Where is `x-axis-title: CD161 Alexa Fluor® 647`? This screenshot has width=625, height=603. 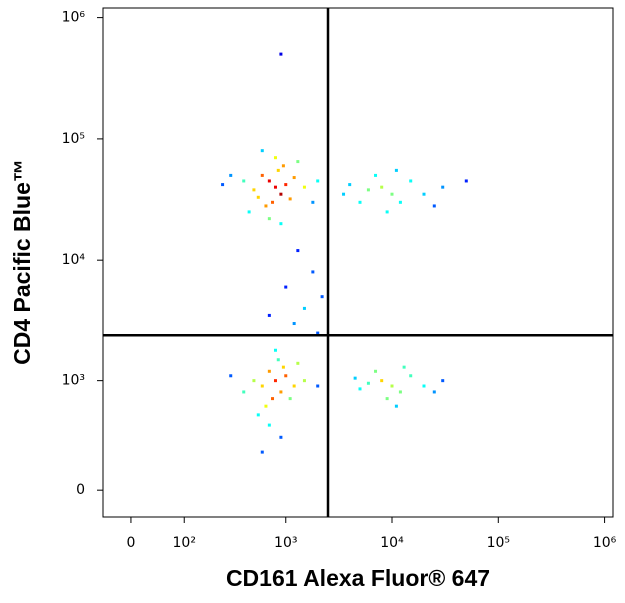
x-axis-title: CD161 Alexa Fluor® 647 is located at coordinates (358, 578).